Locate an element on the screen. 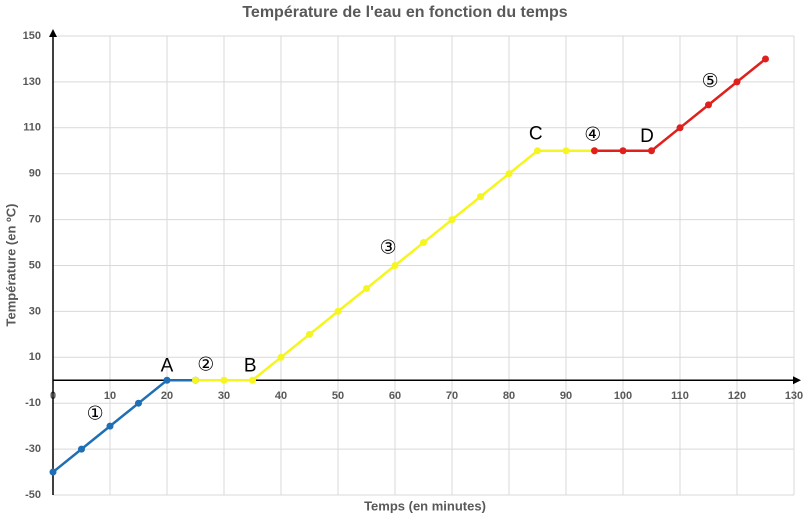  y-tick-label: 10 is located at coordinates (35, 357).